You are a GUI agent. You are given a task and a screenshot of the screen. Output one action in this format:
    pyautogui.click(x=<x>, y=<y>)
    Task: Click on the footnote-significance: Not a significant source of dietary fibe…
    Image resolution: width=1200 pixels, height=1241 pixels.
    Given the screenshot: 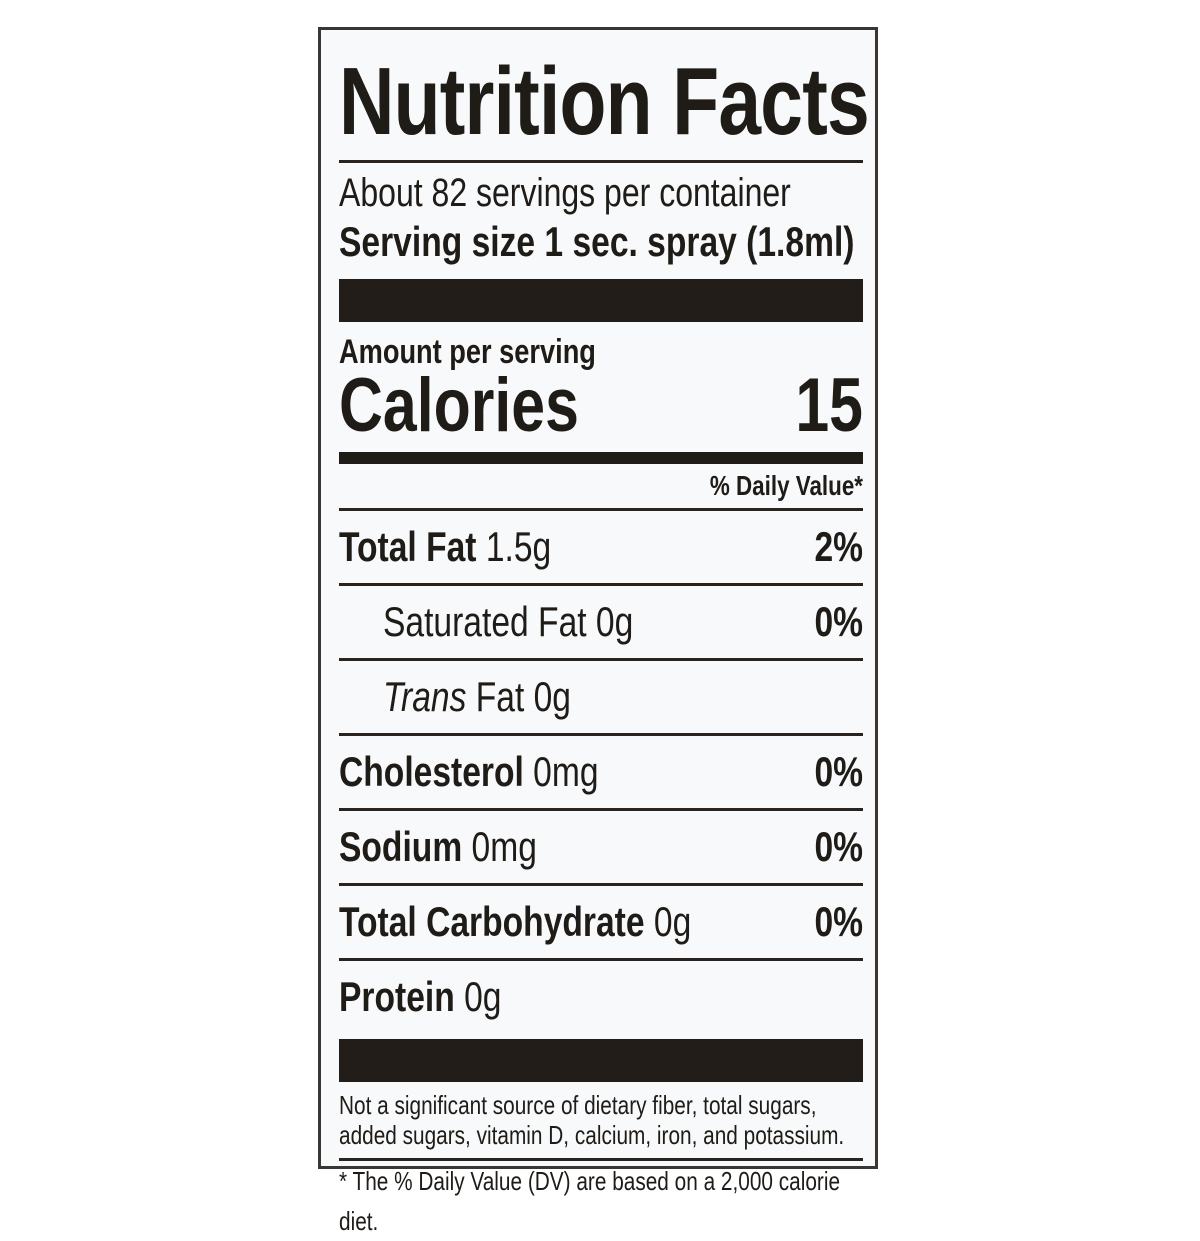 What is the action you would take?
    pyautogui.click(x=592, y=1120)
    